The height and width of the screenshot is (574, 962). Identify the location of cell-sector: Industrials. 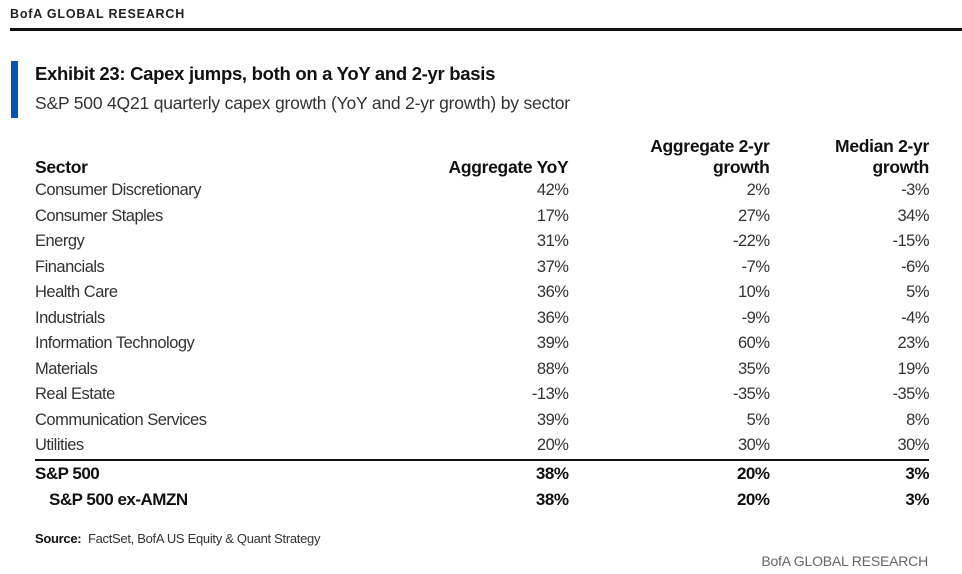
(70, 317).